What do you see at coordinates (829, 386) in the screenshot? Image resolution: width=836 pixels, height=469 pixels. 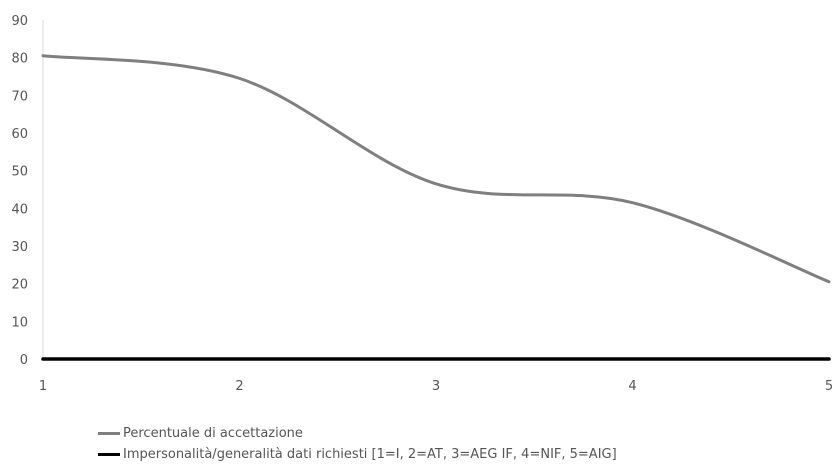 I see `x-tick-label-5: 5` at bounding box center [829, 386].